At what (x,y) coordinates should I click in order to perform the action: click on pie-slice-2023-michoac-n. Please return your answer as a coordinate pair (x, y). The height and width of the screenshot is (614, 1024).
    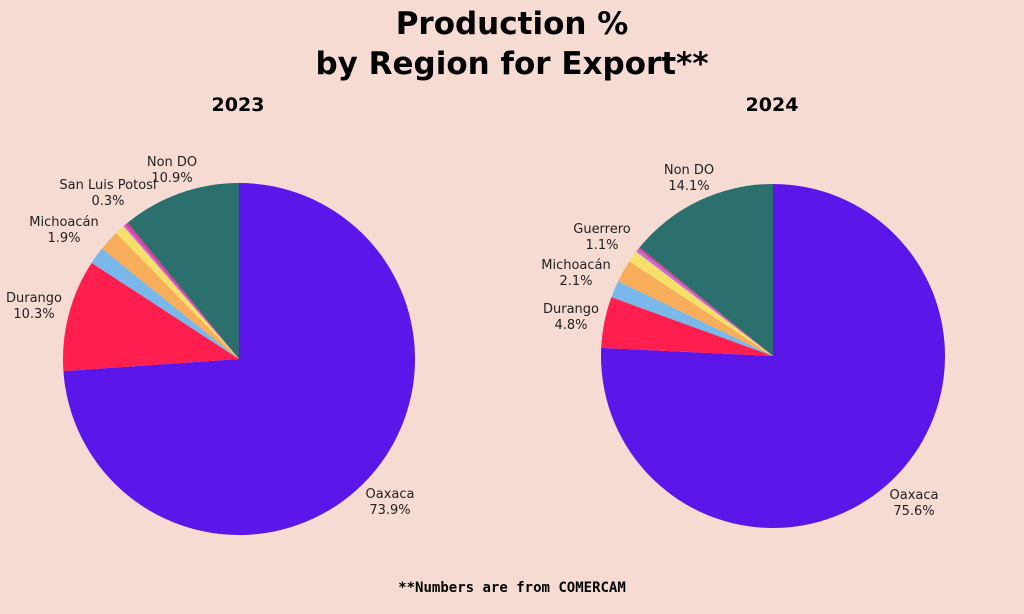
    Looking at the image, I should click on (170, 296).